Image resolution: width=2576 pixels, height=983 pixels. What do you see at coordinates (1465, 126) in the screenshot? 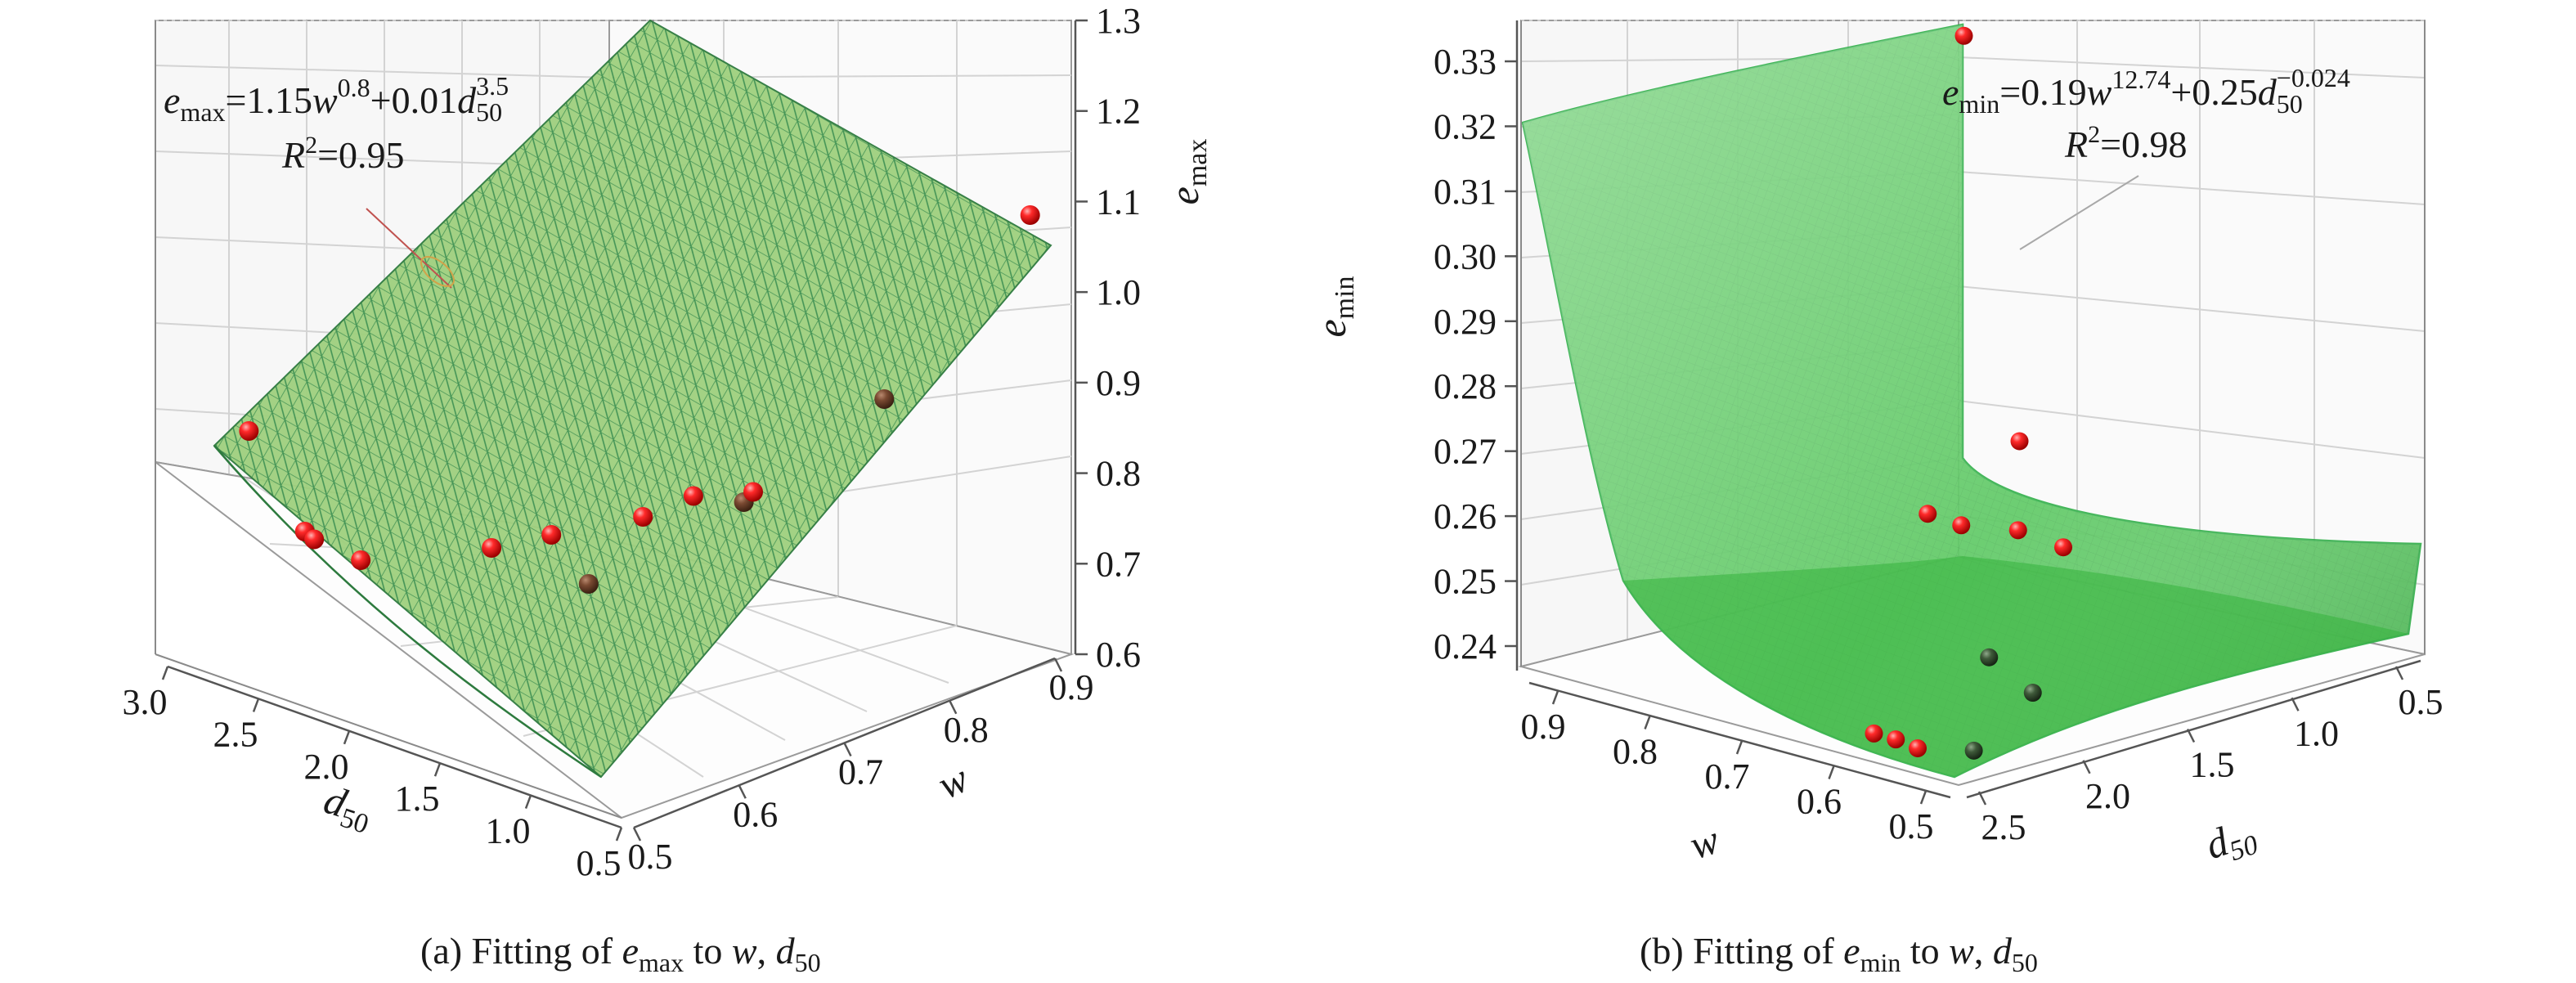
I see `emin-tick-label: 0.32` at bounding box center [1465, 126].